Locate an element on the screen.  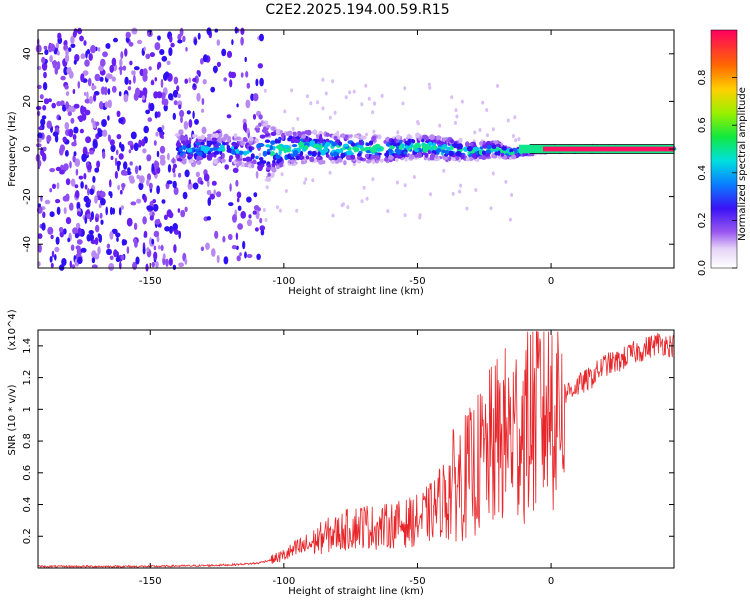
colorbar-tick-label: 0.2 is located at coordinates (702, 220).